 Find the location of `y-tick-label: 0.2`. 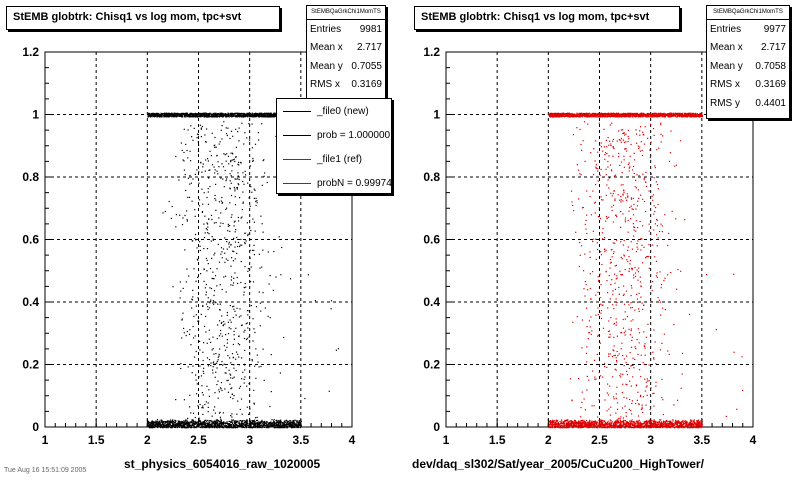

y-tick-label: 0.2 is located at coordinates (431, 365).